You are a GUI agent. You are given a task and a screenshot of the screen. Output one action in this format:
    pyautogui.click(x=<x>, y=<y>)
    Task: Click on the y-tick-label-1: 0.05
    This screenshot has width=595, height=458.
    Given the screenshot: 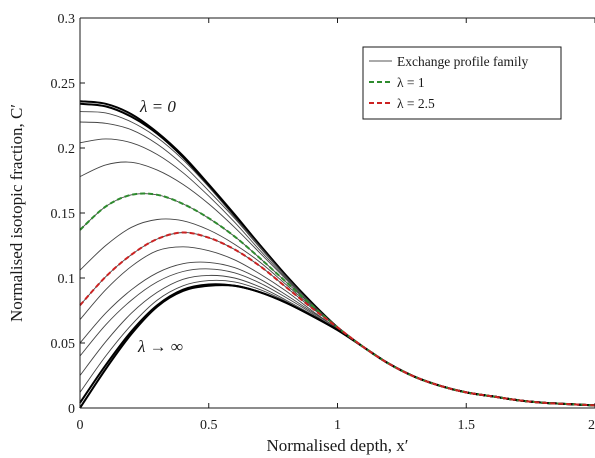 What is the action you would take?
    pyautogui.click(x=63, y=344)
    